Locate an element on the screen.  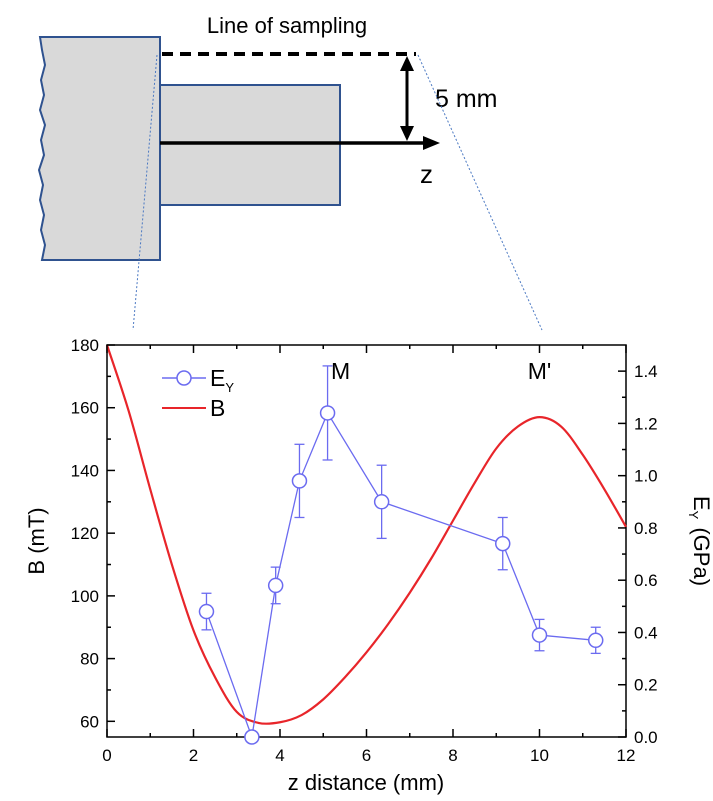
y-right-tick-label: 0.6 is located at coordinates (646, 580).